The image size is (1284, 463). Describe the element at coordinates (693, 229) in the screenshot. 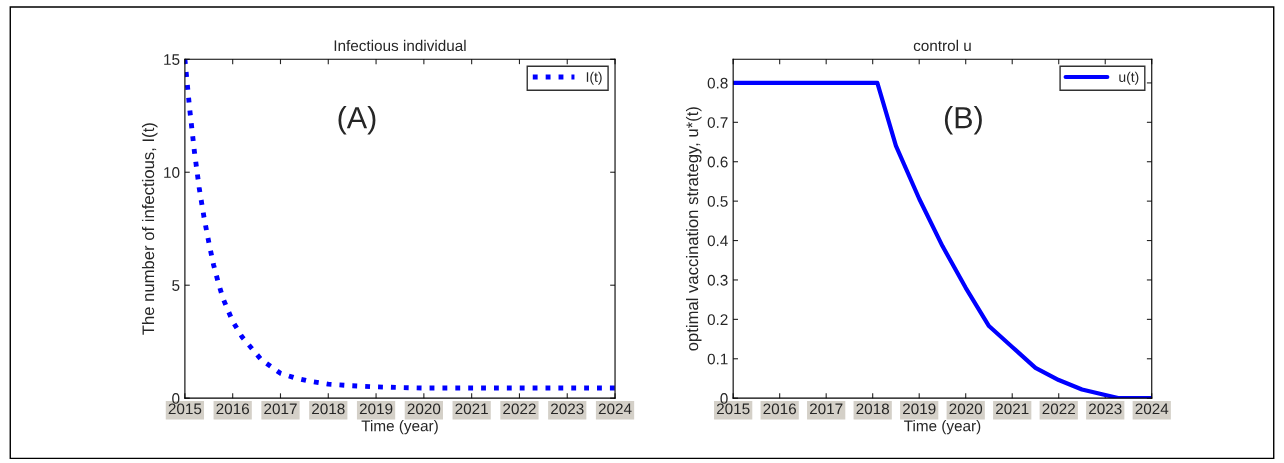

I see `y-axis-title: optimal vaccination strategy, u*(t)` at that location.